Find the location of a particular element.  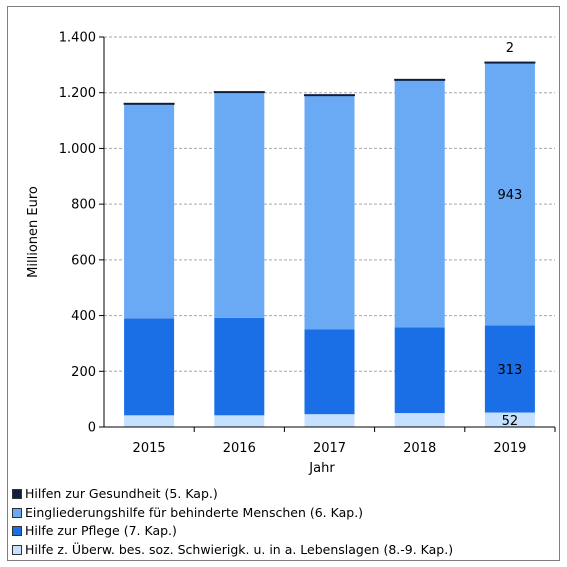

x-tick-label: 2015 is located at coordinates (149, 448).